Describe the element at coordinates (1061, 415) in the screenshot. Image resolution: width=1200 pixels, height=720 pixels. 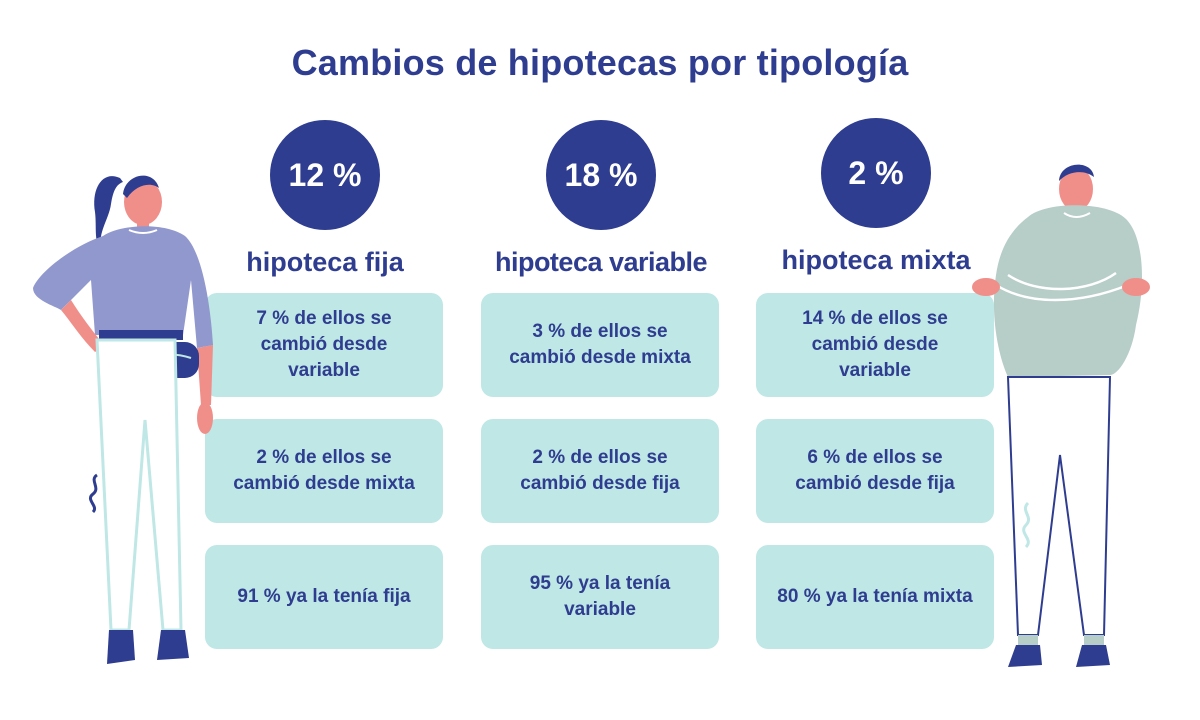
I see `man-figure-illustration` at that location.